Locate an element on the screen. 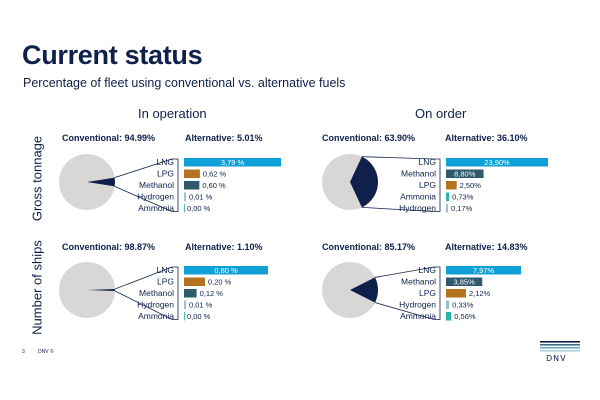 This screenshot has width=600, height=400. column-header-in-operation: In operation is located at coordinates (172, 113).